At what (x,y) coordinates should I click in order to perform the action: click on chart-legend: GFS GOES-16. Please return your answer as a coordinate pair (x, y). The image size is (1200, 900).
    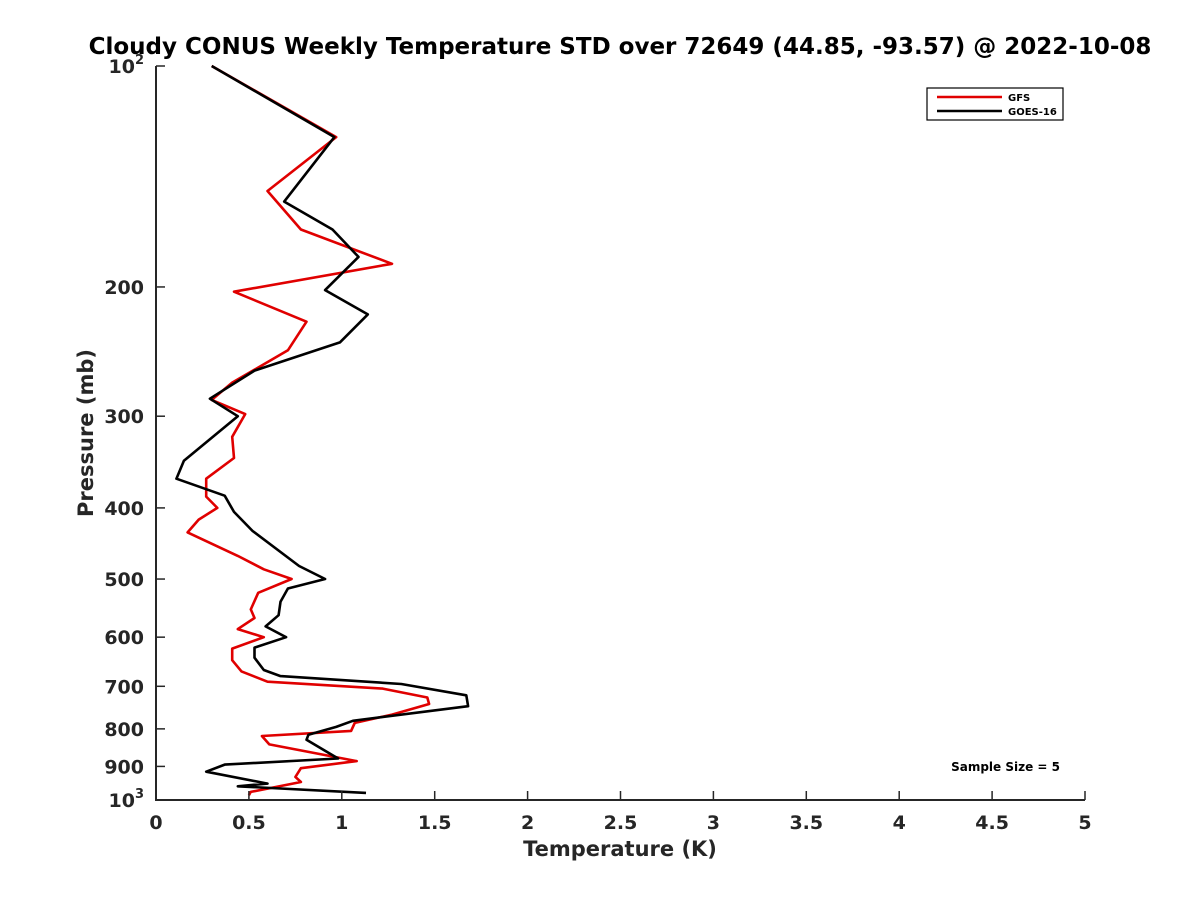
    Looking at the image, I should click on (995, 104).